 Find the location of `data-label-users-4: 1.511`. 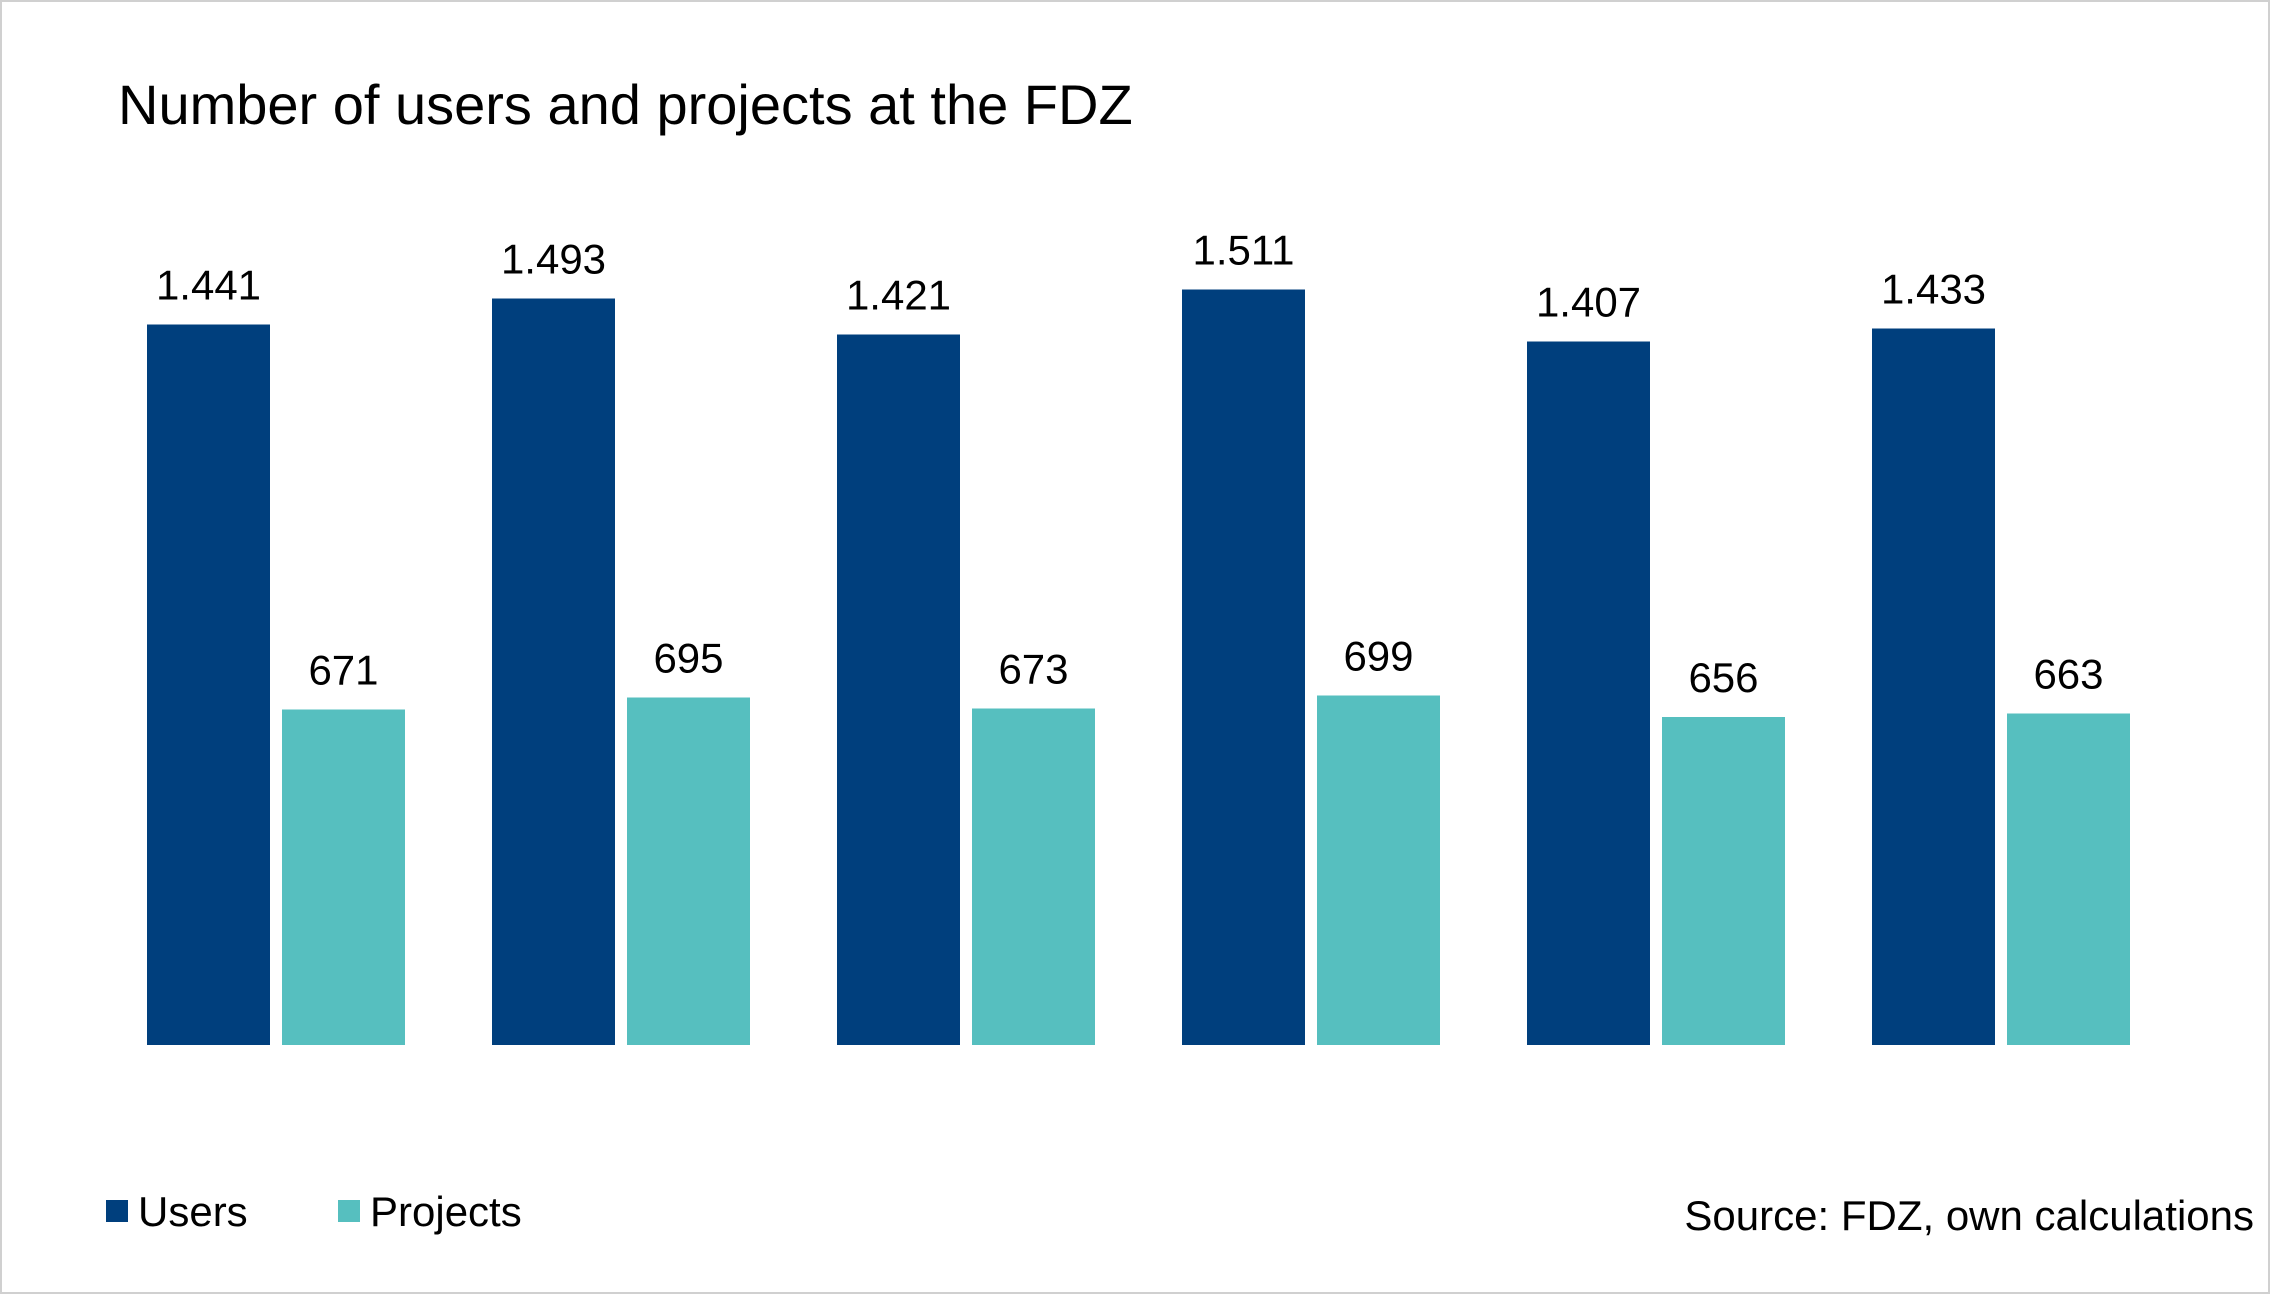

data-label-users-4: 1.511 is located at coordinates (1244, 250).